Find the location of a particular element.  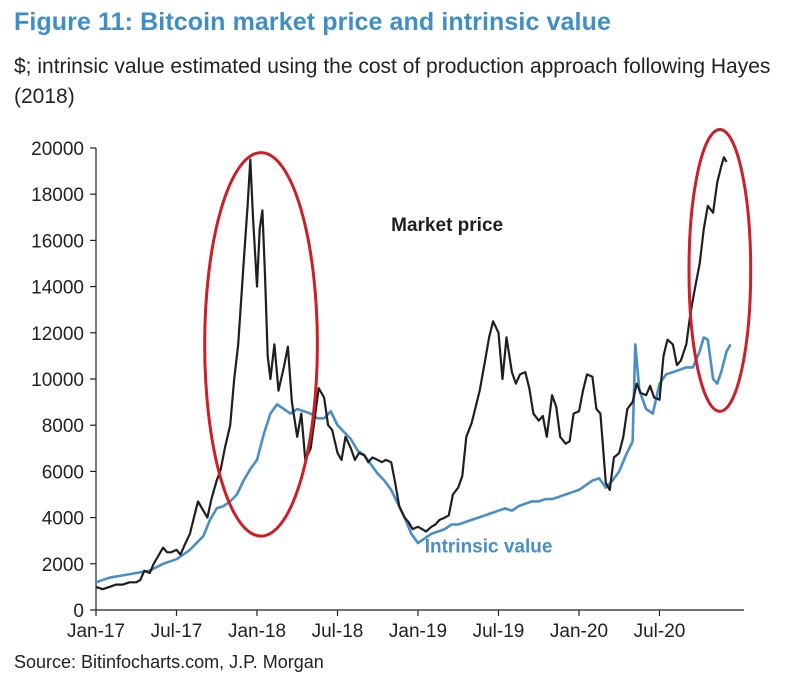

x-tick-label: Jan-17 is located at coordinates (96, 631).